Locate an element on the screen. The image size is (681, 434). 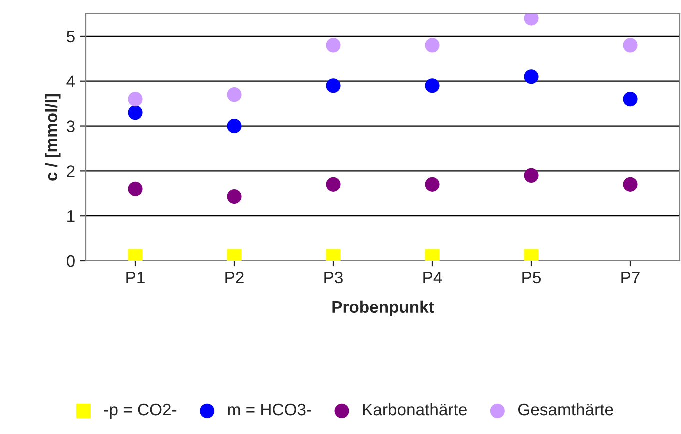
x-tick-label: P1 is located at coordinates (135, 278).